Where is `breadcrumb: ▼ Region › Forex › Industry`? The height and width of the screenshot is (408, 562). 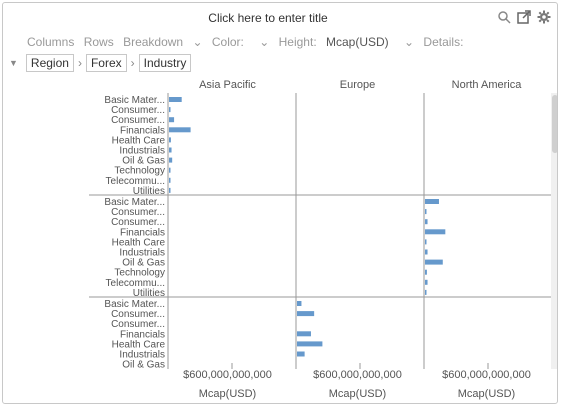
breadcrumb: ▼ Region › Forex › Industry is located at coordinates (102, 63).